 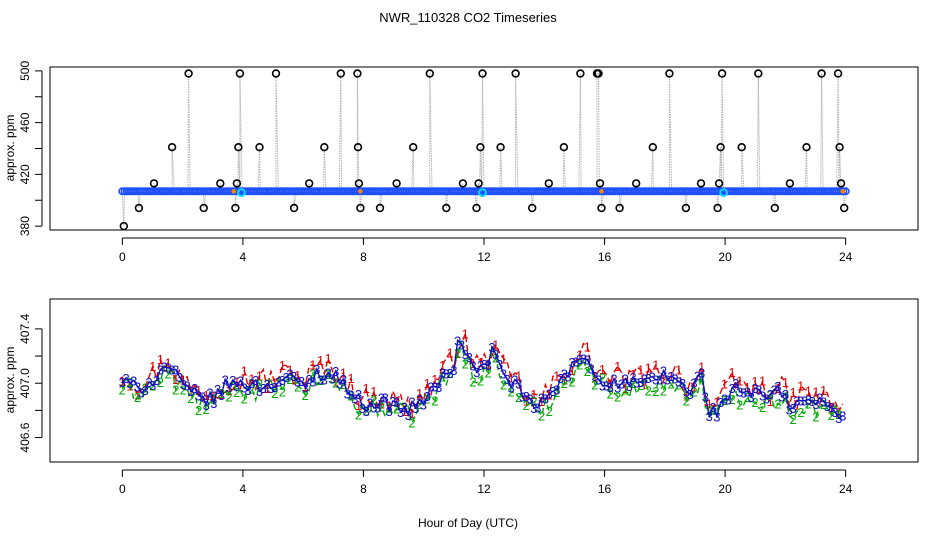 I want to click on bottom-y-axis-label: approx. ppm, so click(x=10, y=380).